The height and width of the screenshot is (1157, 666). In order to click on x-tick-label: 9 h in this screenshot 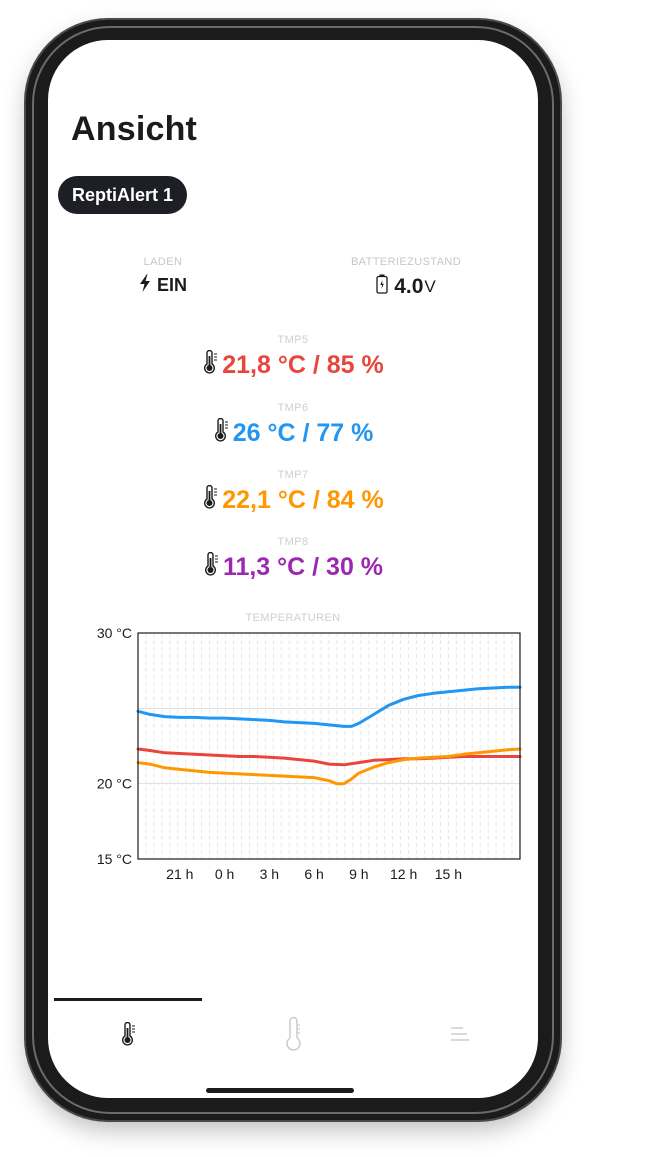, I will do `click(358, 874)`.